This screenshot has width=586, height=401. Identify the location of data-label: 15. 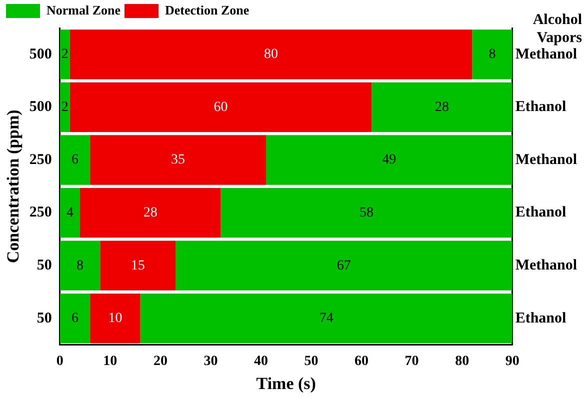
(137, 266).